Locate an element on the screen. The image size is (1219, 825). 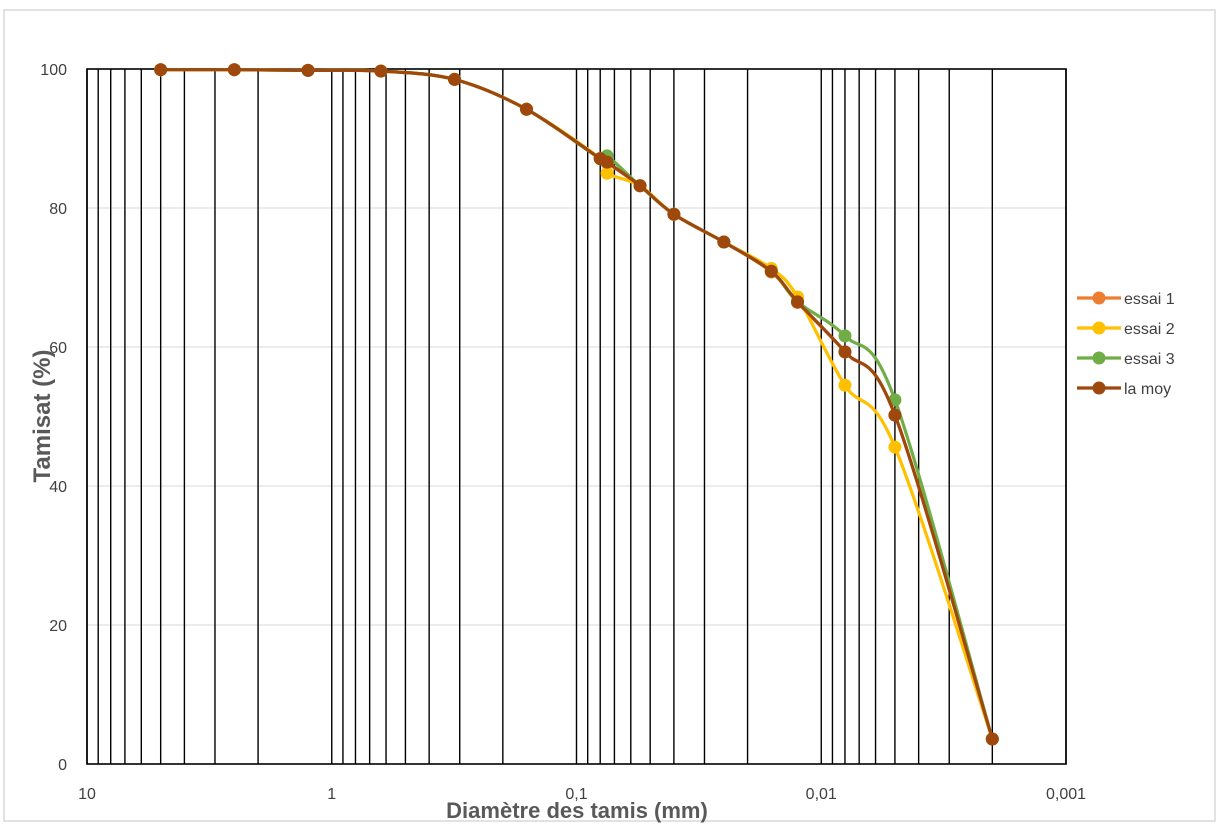
legend-label: essai 2 is located at coordinates (1149, 329).